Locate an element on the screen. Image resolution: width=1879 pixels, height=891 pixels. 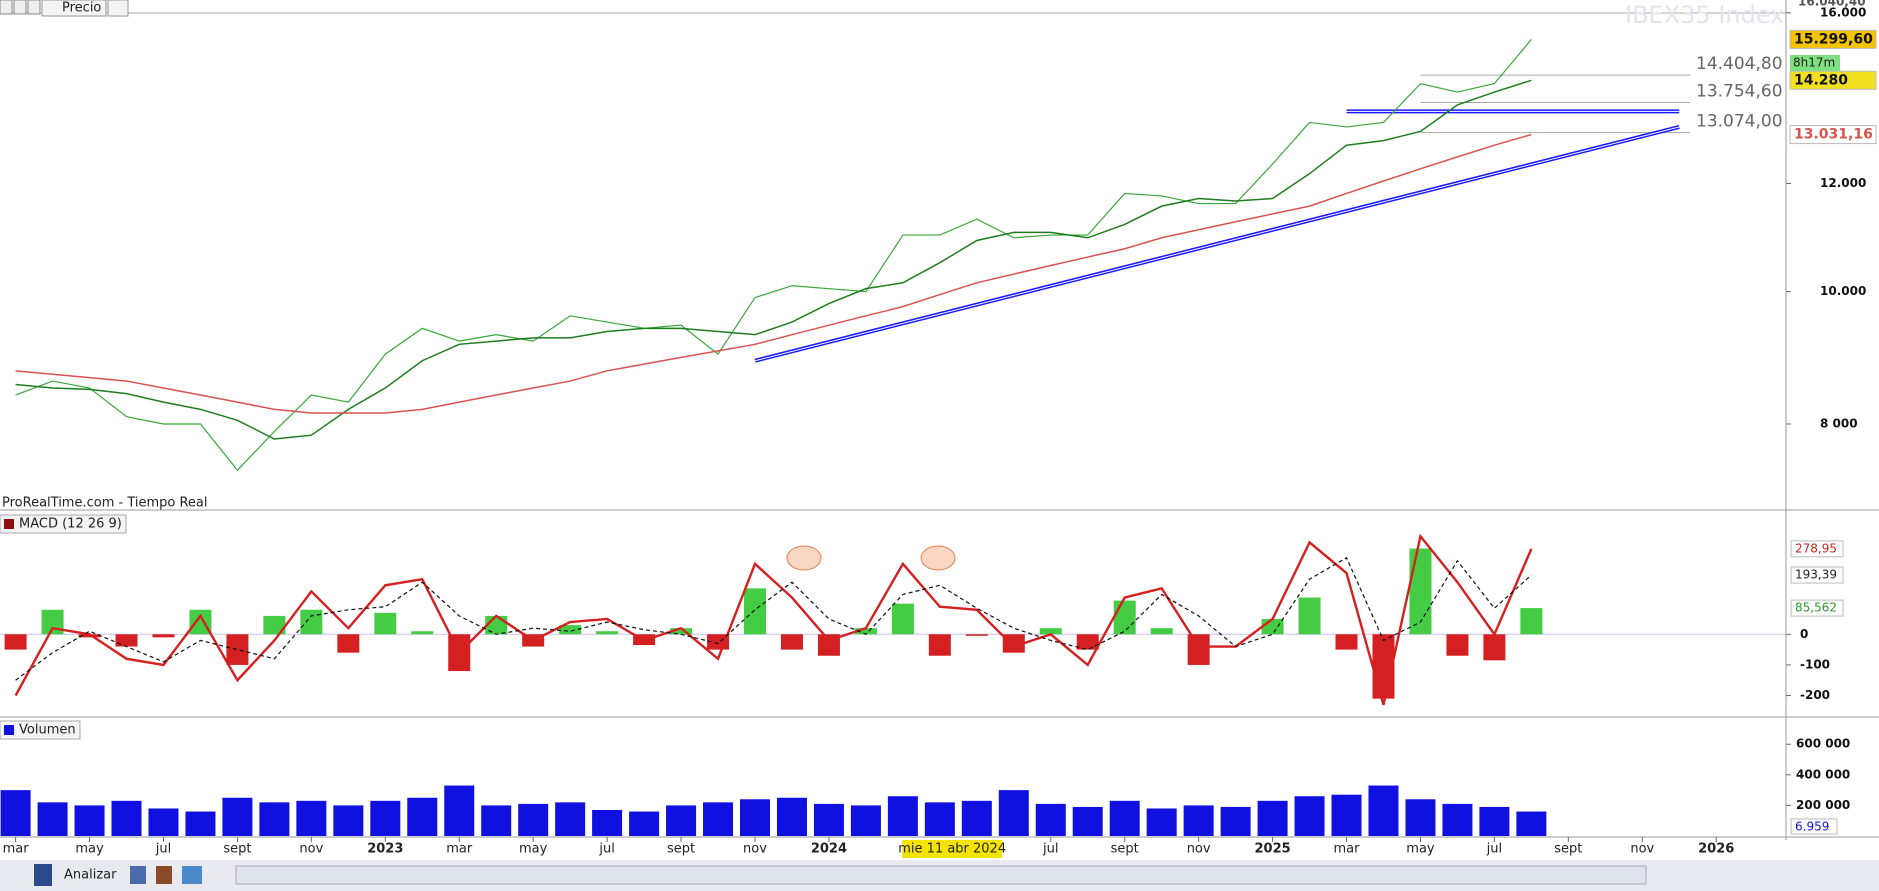
zoom-tools is located at coordinates (1765, 875).